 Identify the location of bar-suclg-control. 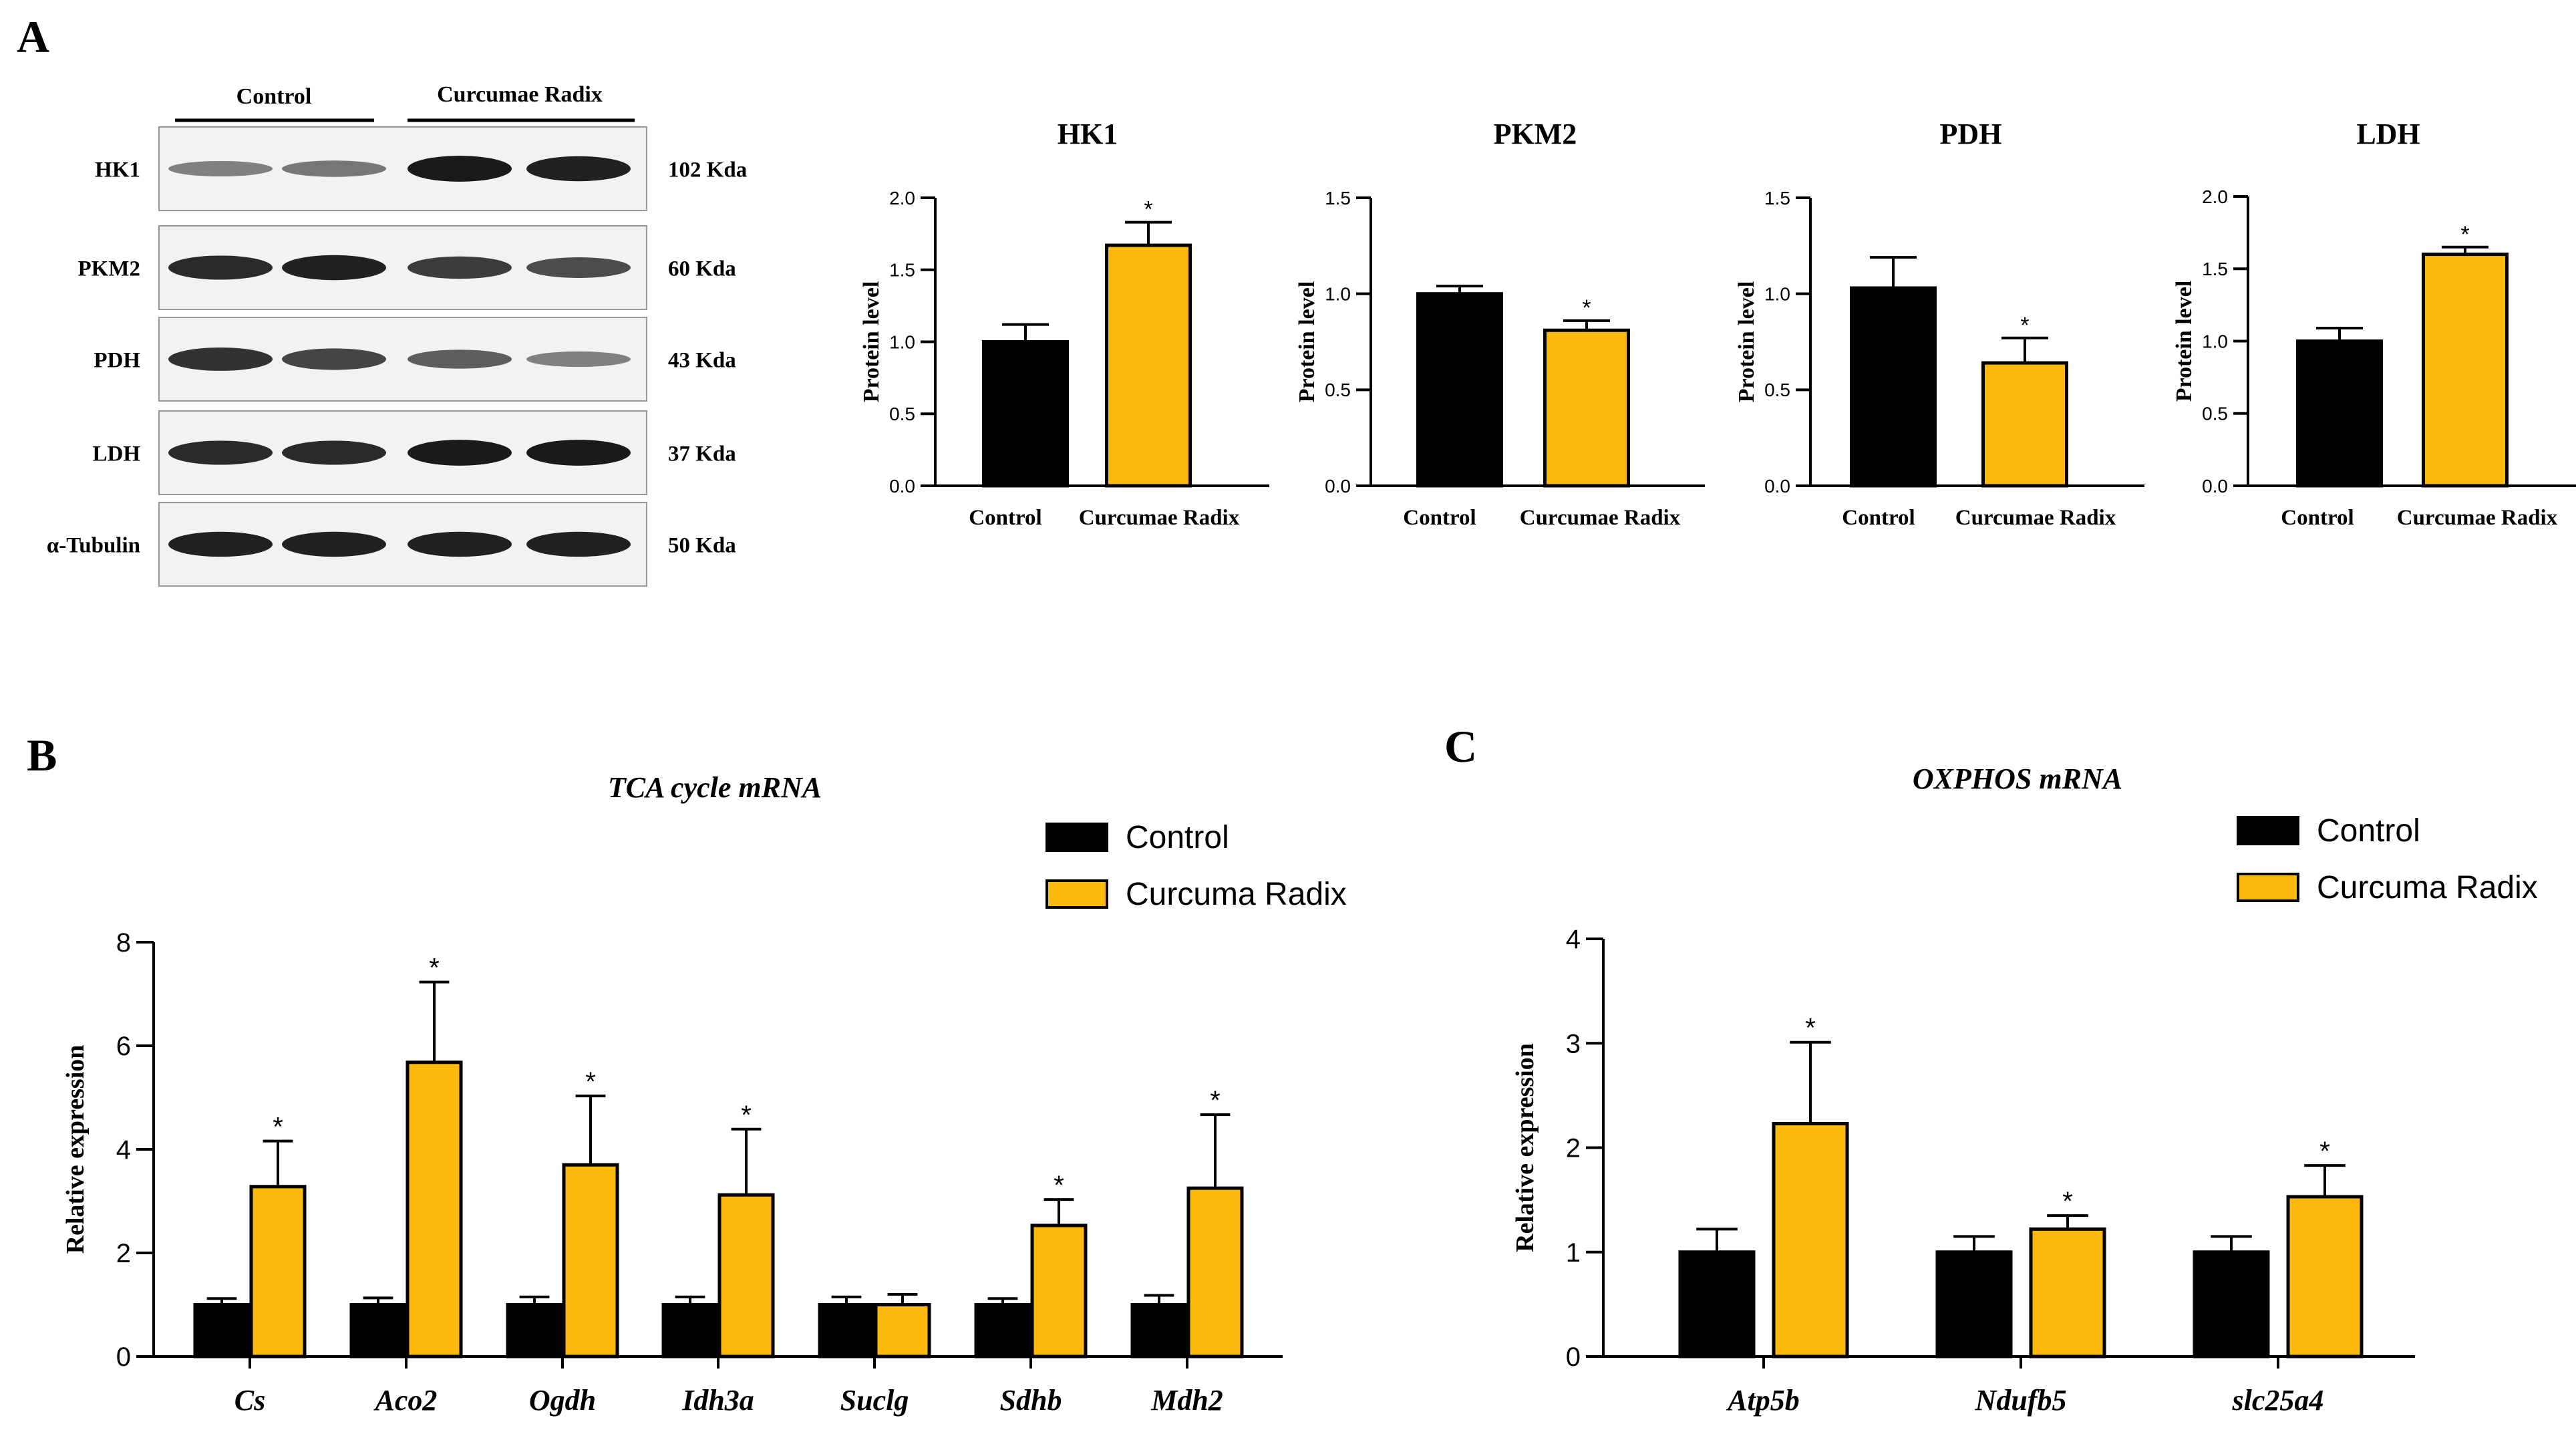
(846, 1330).